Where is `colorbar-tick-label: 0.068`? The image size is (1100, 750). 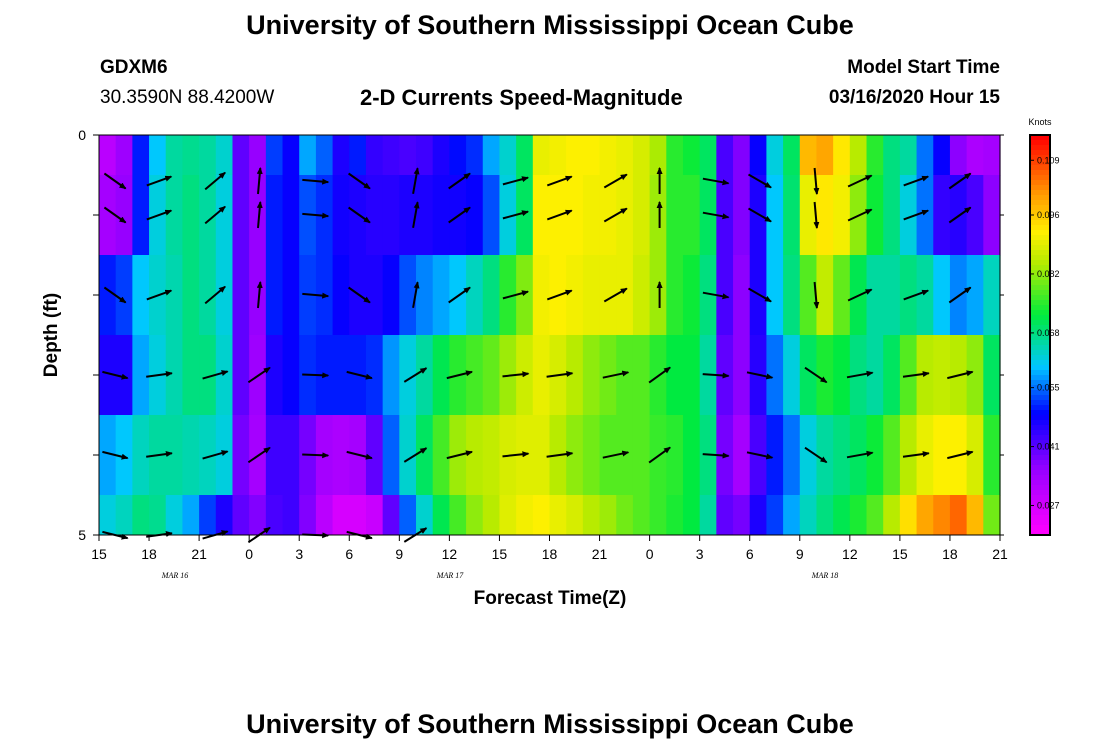 colorbar-tick-label: 0.068 is located at coordinates (1048, 333).